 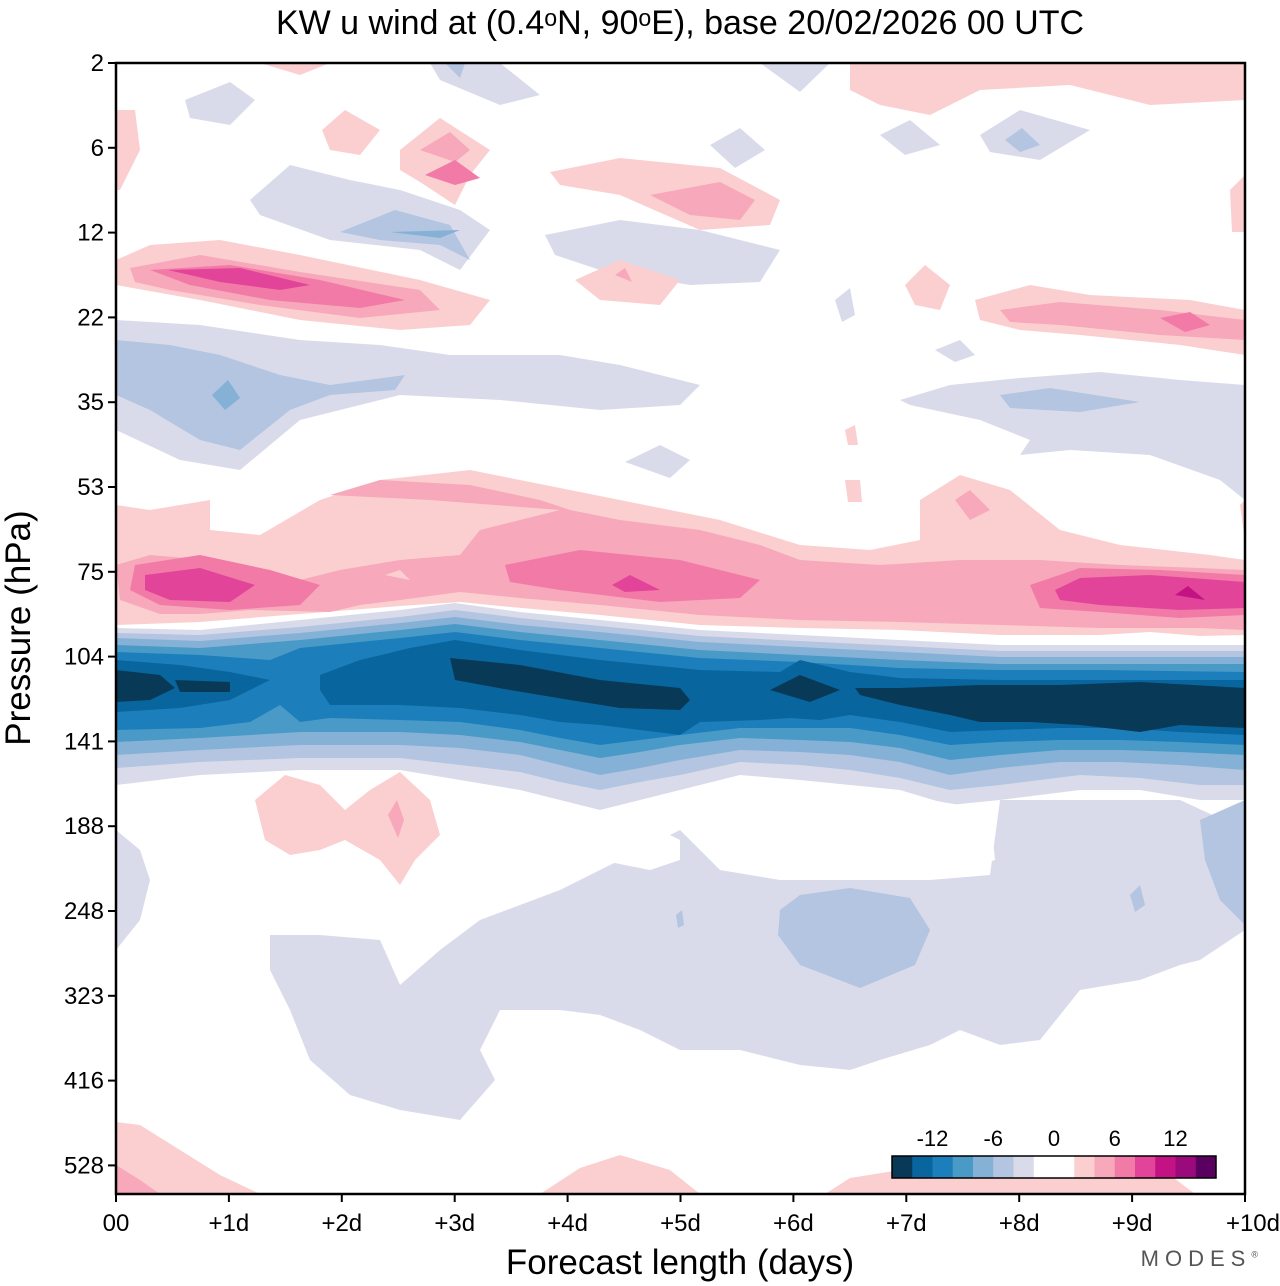 What do you see at coordinates (454, 1223) in the screenshot?
I see `x-tick-label: +3d` at bounding box center [454, 1223].